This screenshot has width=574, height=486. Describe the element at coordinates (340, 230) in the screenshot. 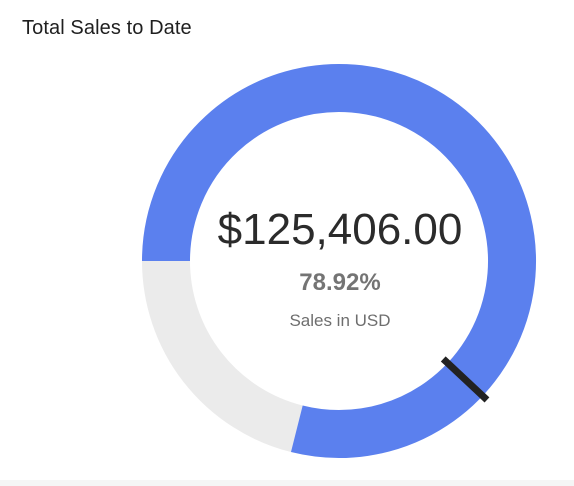

I see `sales-amount: $125,406.00` at that location.